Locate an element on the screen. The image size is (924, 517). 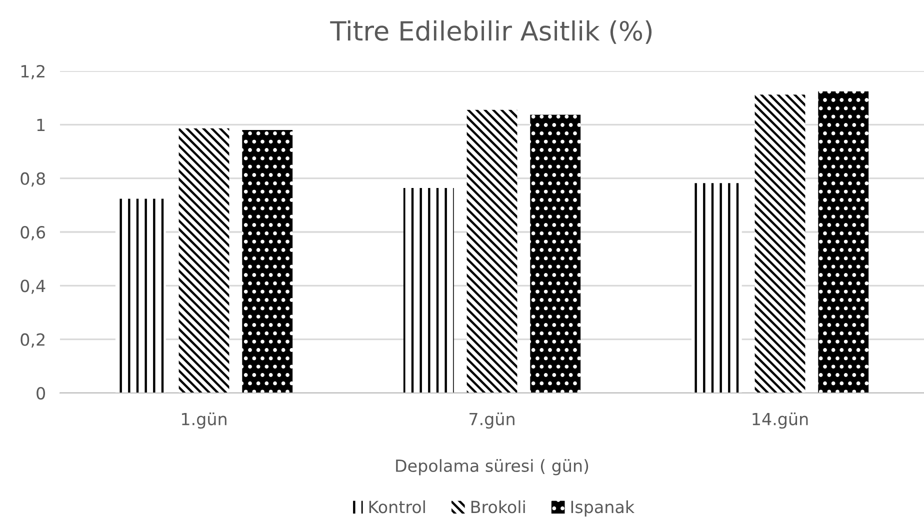
chart-title: Titre Edilebilir Asitlik (%) is located at coordinates (491, 32).